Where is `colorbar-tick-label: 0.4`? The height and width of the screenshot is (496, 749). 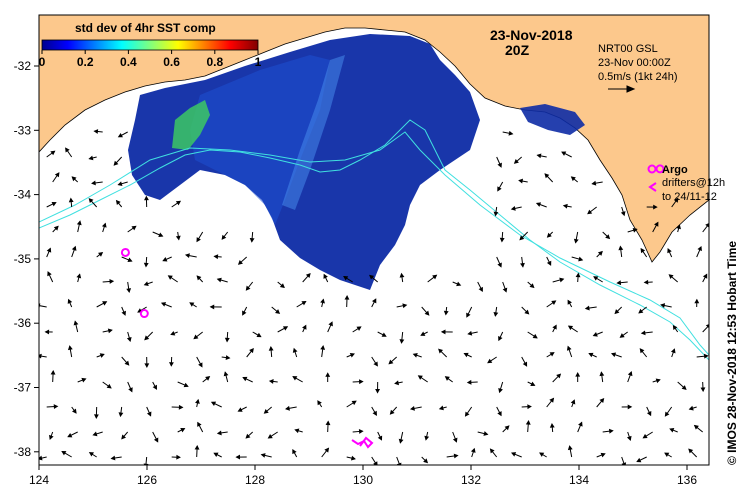
colorbar-tick-label: 0.4 is located at coordinates (128, 62).